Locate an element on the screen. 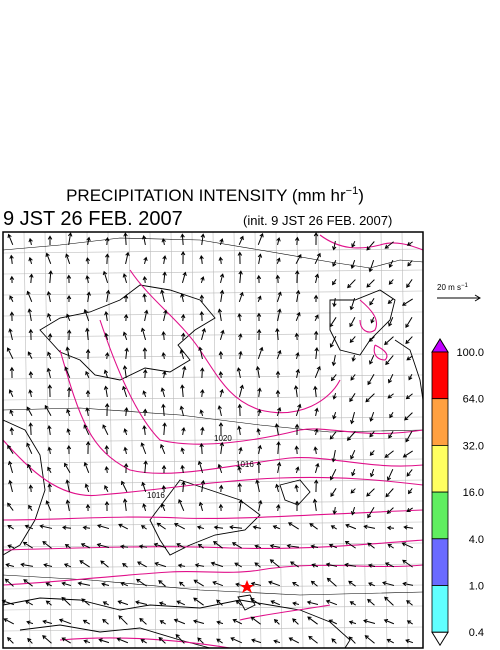 Image resolution: width=500 pixels, height=650 pixels. wind-scale-label: 20 m s−1 is located at coordinates (453, 287).